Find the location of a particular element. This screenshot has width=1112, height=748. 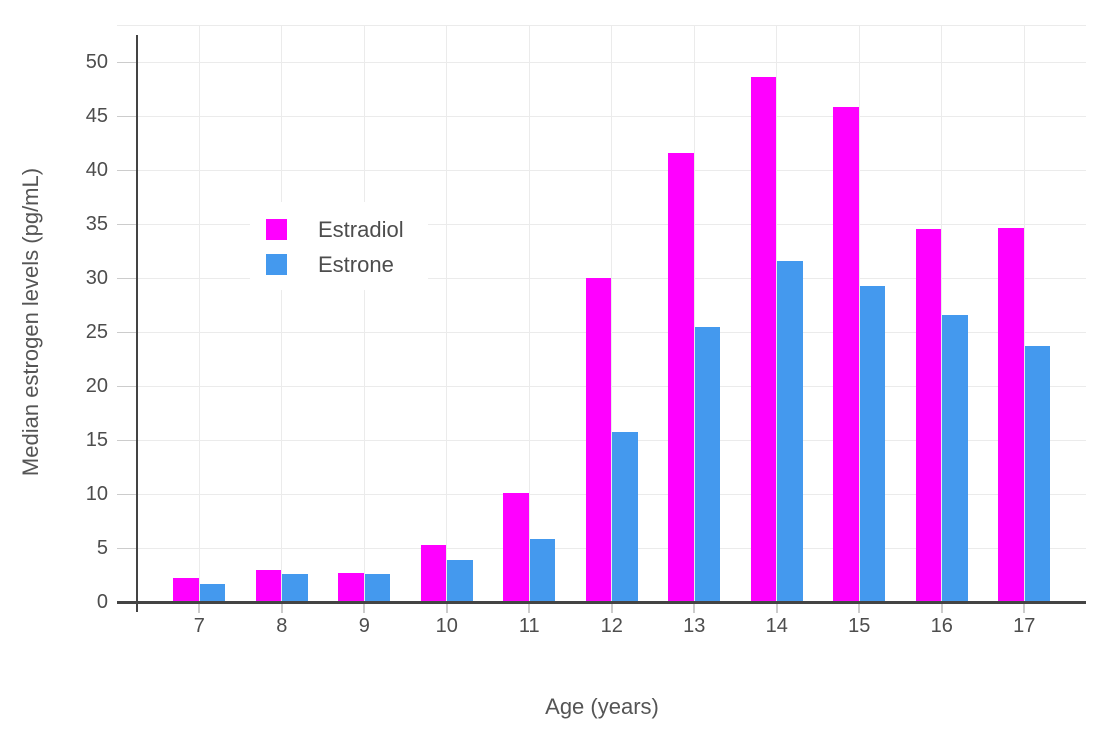

x-tick-label-16: 16 is located at coordinates (941, 626).